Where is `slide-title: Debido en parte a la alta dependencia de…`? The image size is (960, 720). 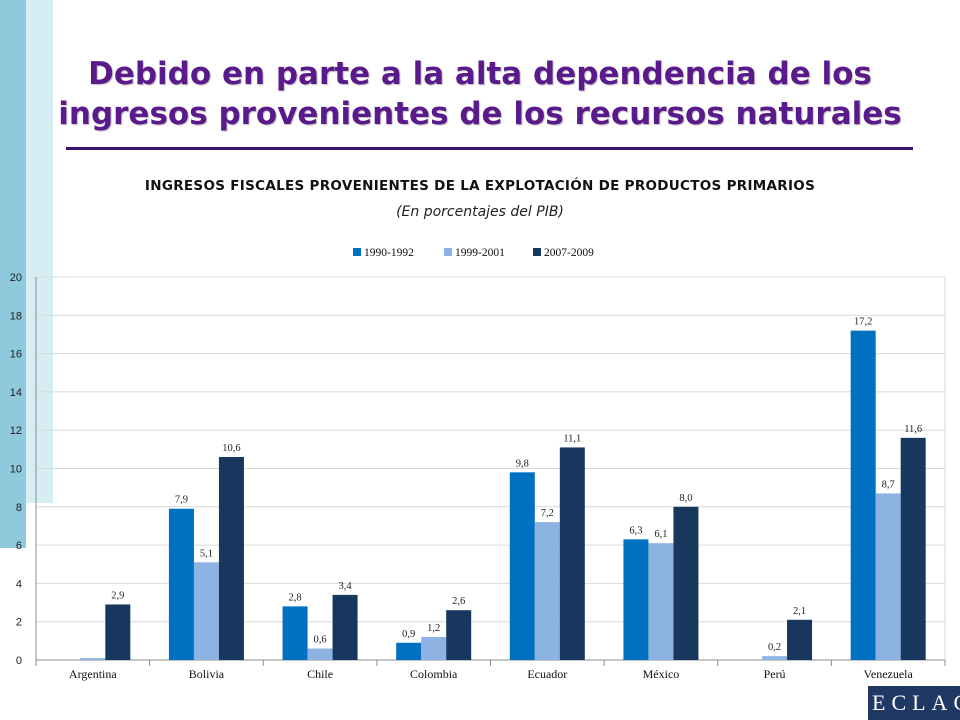 slide-title: Debido en parte a la alta dependencia de… is located at coordinates (480, 94).